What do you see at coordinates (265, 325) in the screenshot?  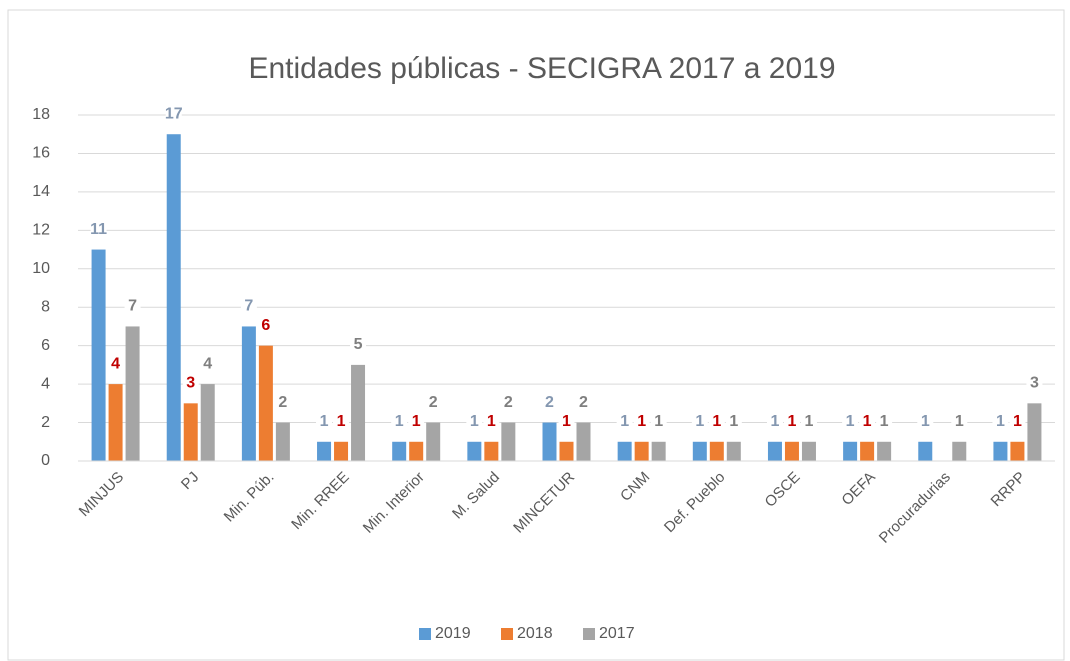 I see `value-label: 6` at bounding box center [265, 325].